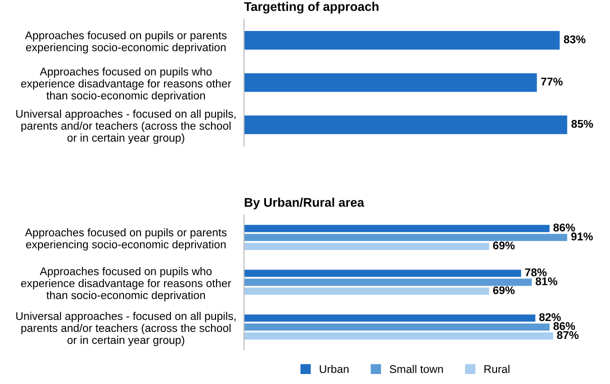 This screenshot has width=610, height=384. Describe the element at coordinates (547, 281) in the screenshot. I see `data-label: 81%` at that location.